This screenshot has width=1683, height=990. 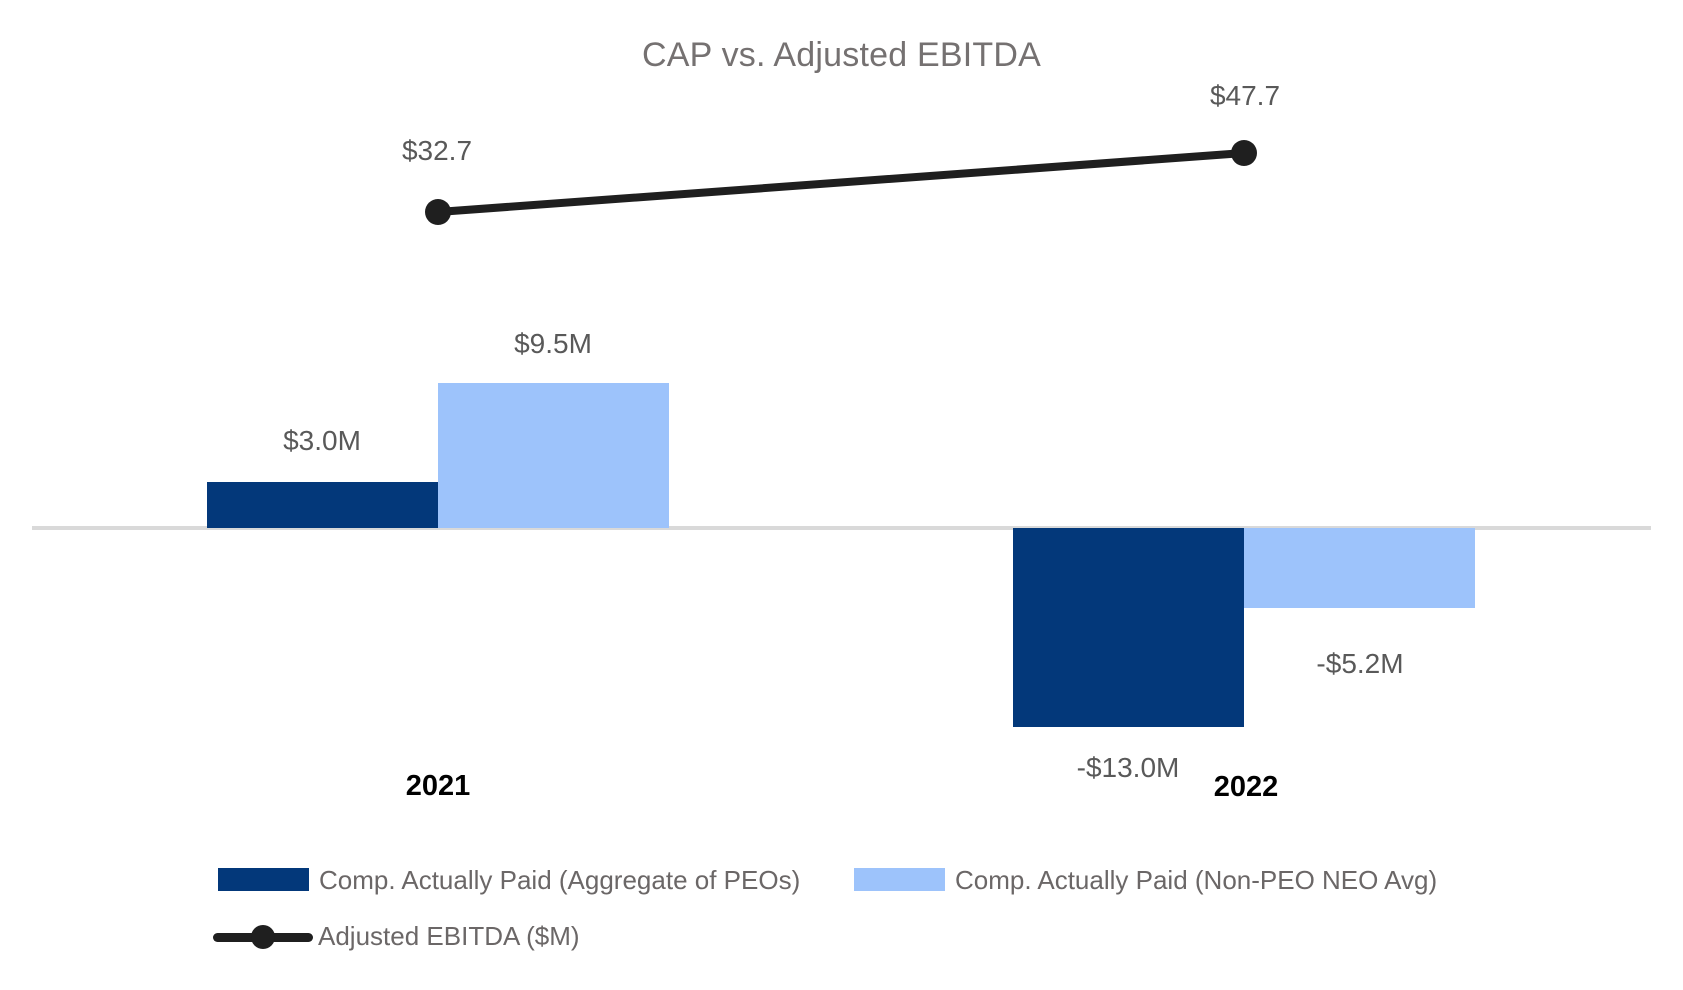 I want to click on legend-label-cap-nonpeo: Comp. Actually Paid (Non-PEO NEO Avg), so click(x=1196, y=880).